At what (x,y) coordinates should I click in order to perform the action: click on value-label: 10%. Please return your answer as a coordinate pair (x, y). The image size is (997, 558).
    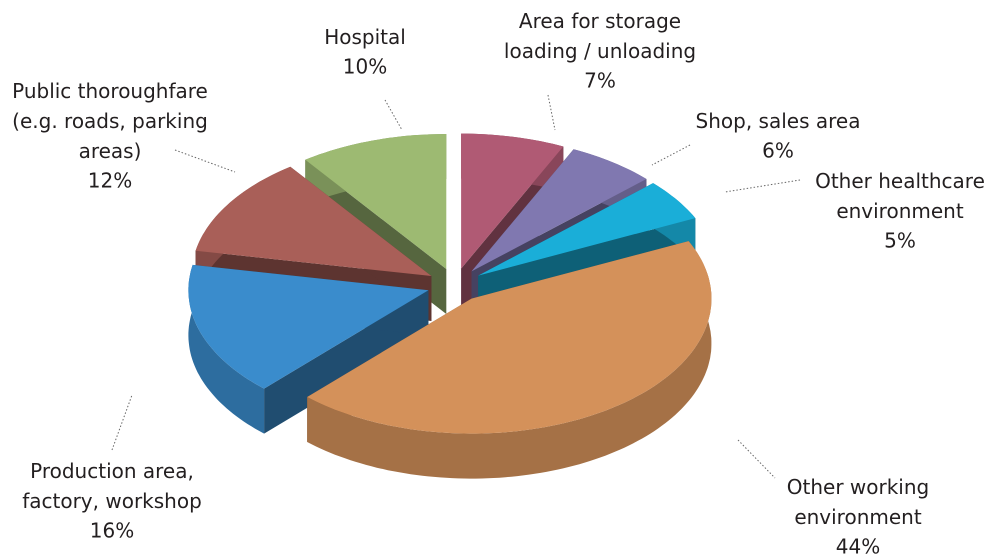
    Looking at the image, I should click on (365, 67).